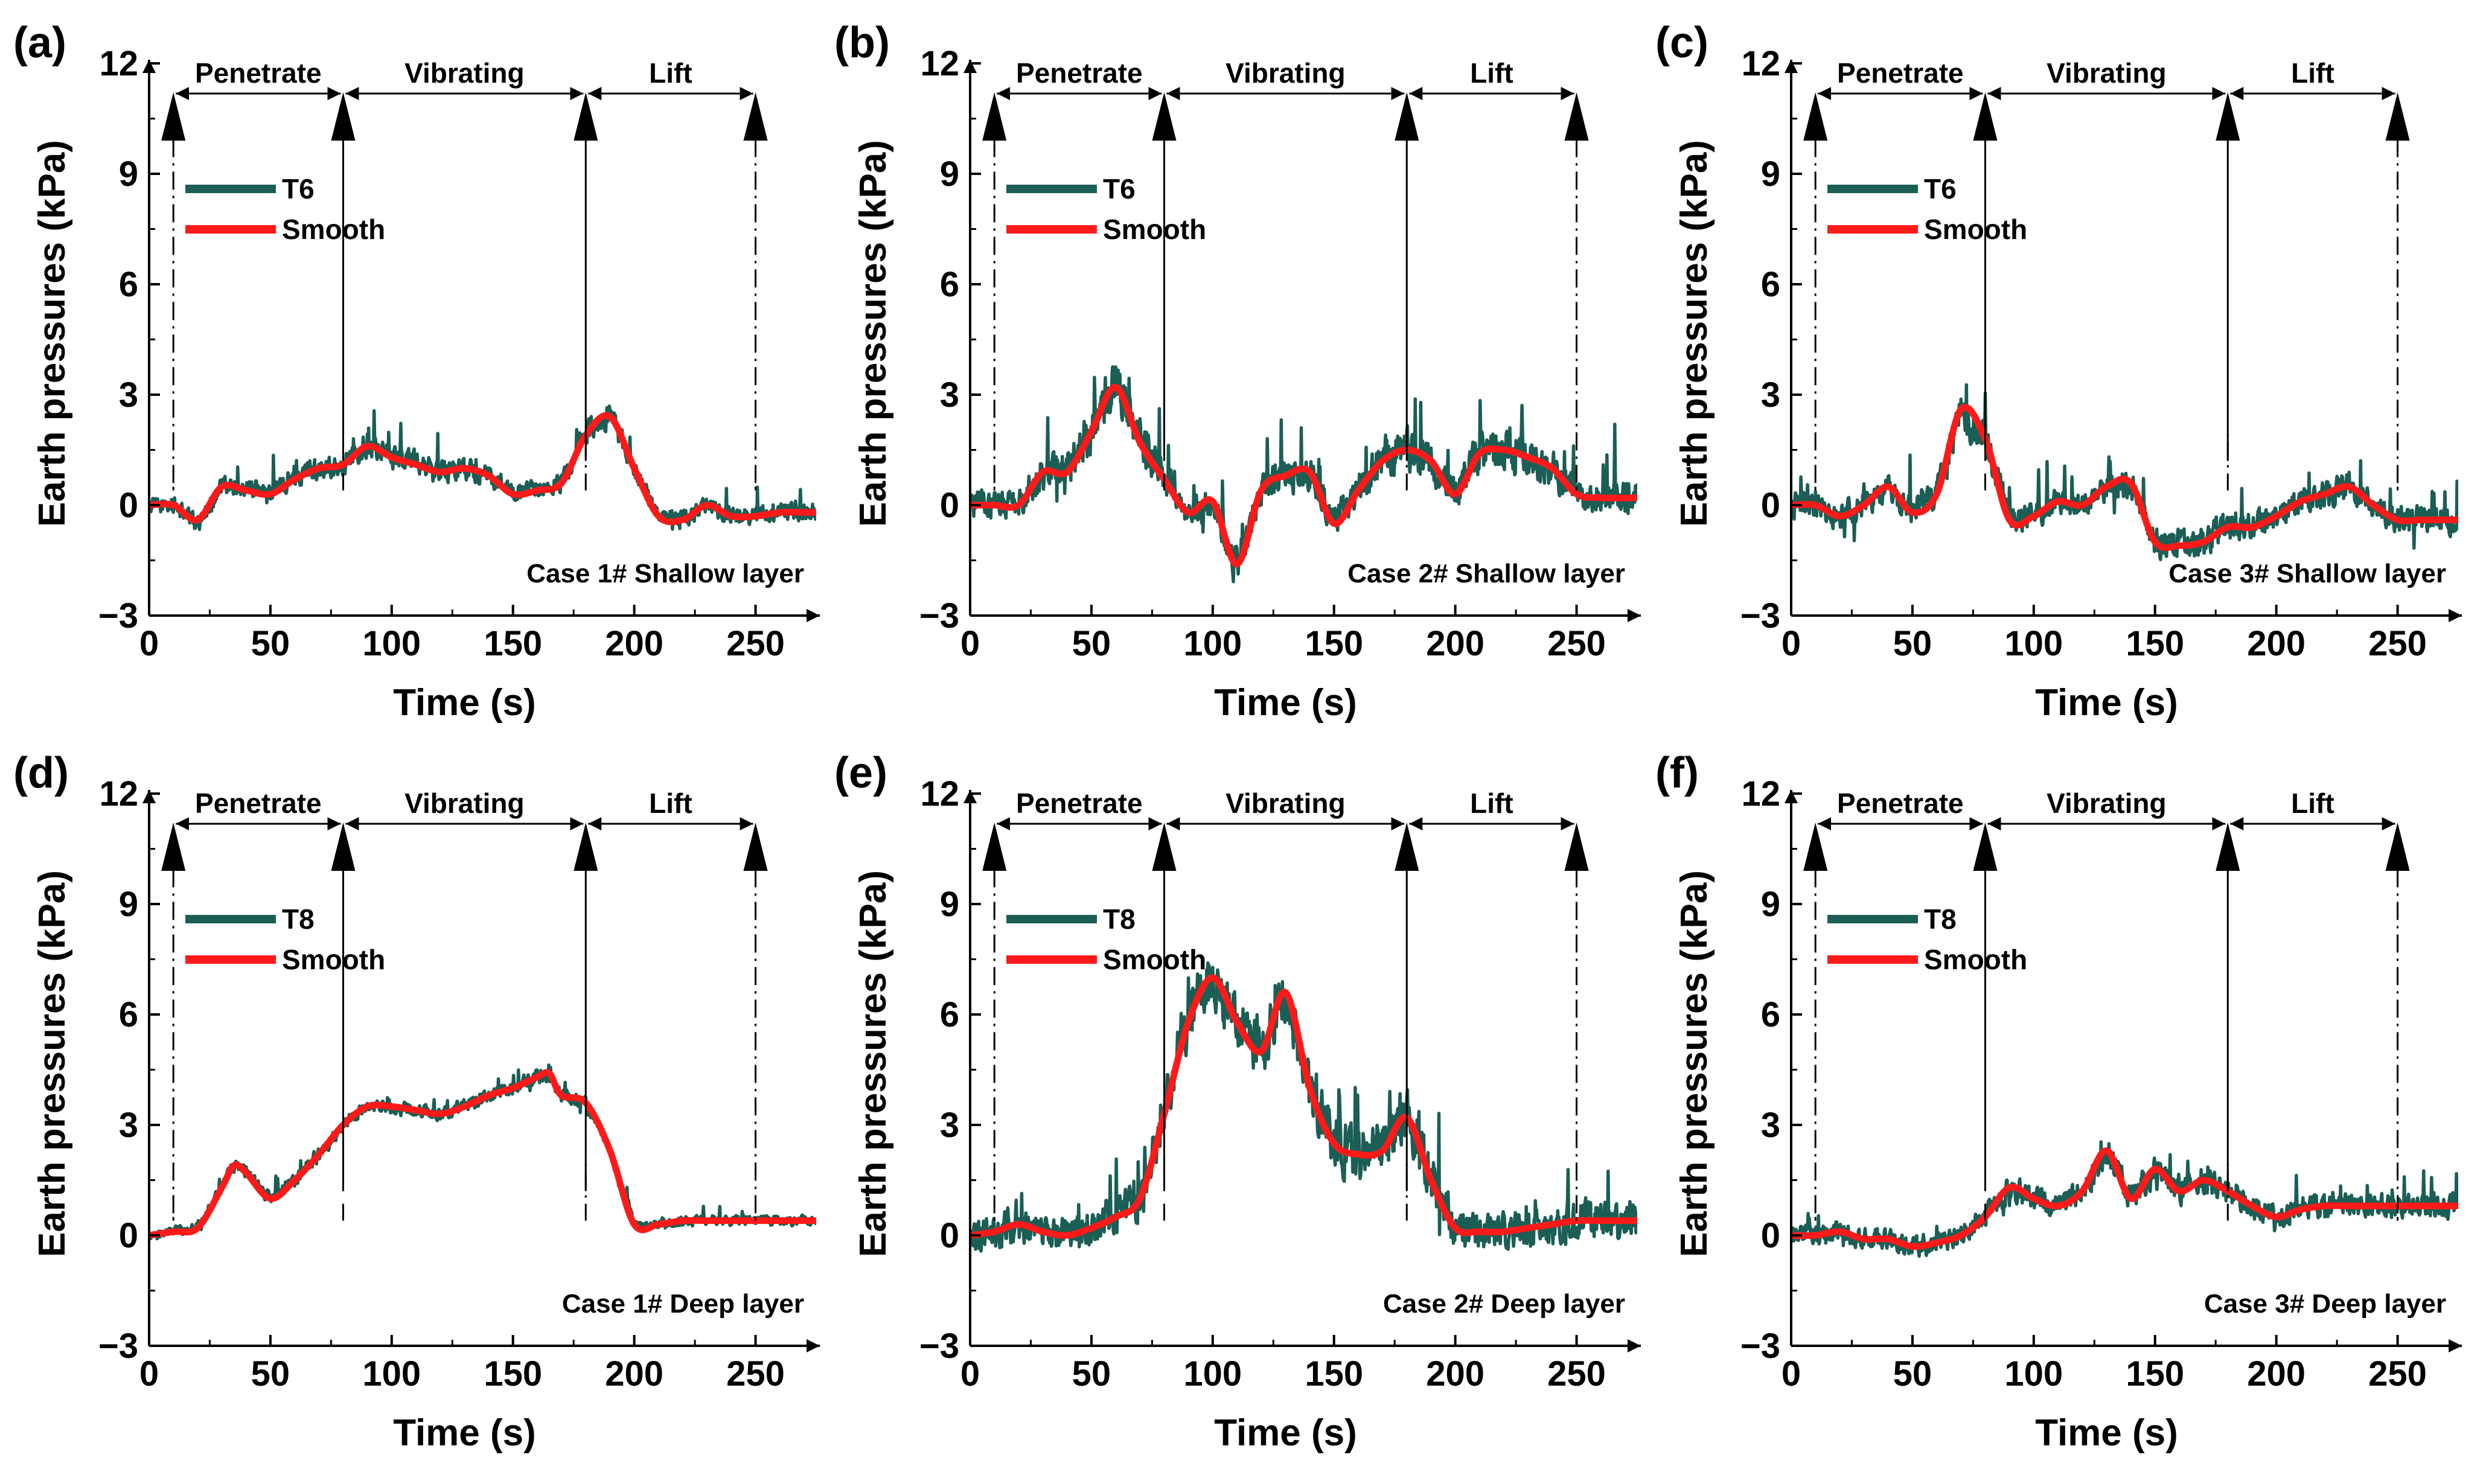  Describe the element at coordinates (1504, 1304) in the screenshot. I see `case-annotation: Case 2# Deep layer` at that location.